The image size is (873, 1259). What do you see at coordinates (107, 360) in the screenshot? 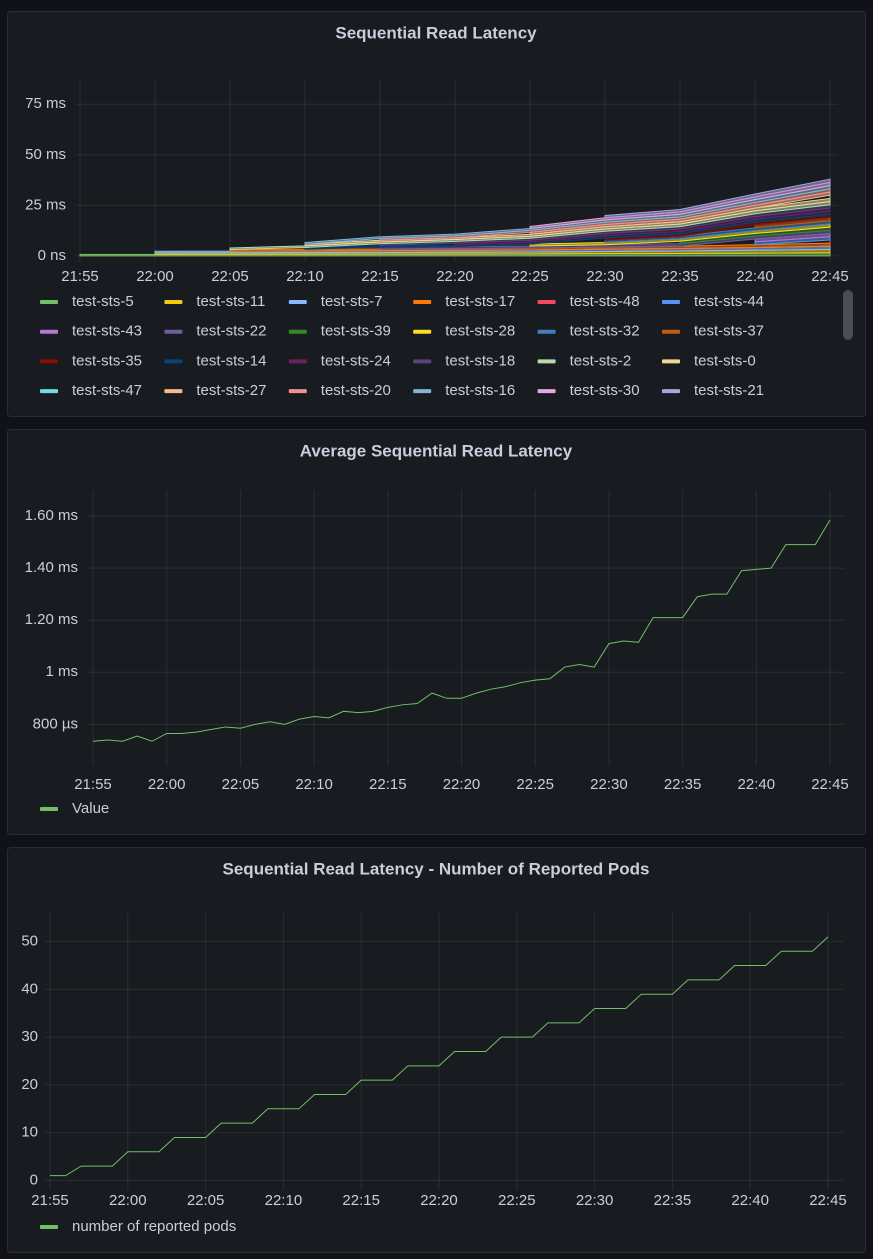
I see `legend-label: test-sts-35` at bounding box center [107, 360].